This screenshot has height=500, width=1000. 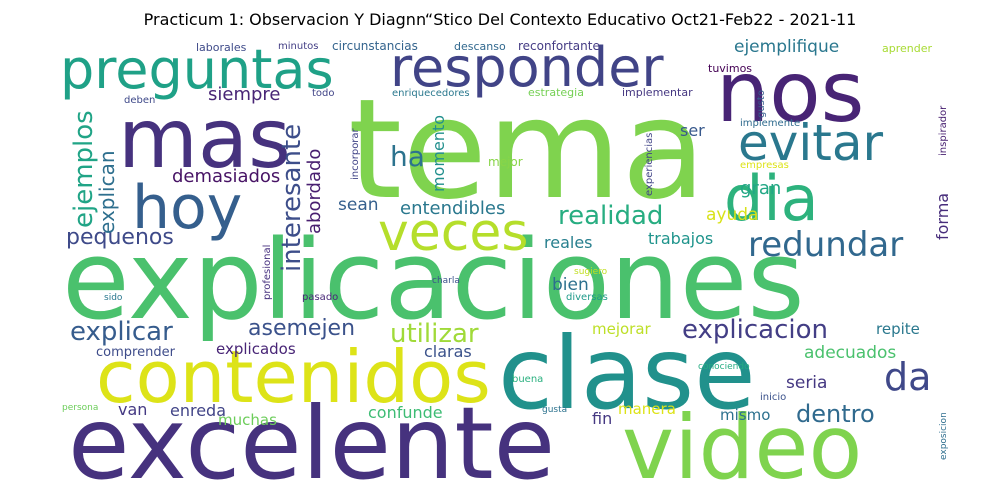 What do you see at coordinates (761, 104) in the screenshot?
I see `word-gusto: gusto` at bounding box center [761, 104].